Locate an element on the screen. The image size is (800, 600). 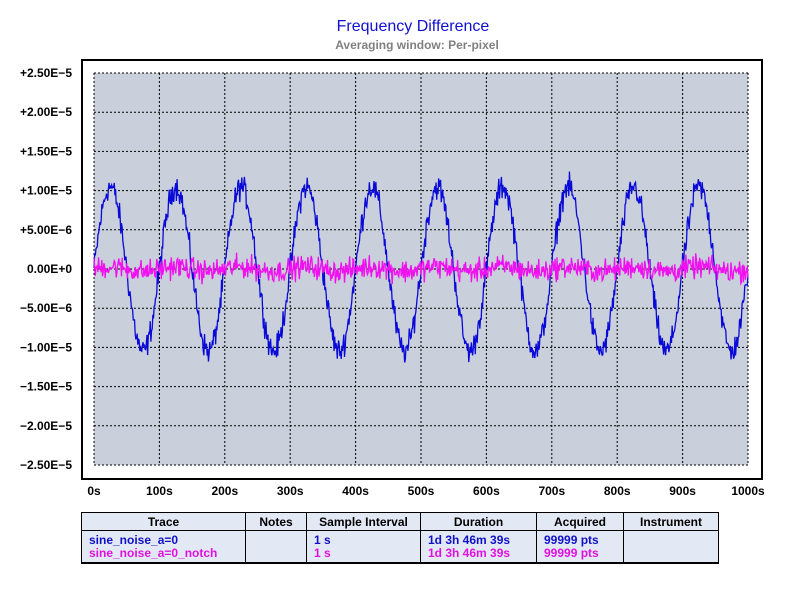
chart-subtitle: Averaging window: Per-pixel is located at coordinates (417, 45).